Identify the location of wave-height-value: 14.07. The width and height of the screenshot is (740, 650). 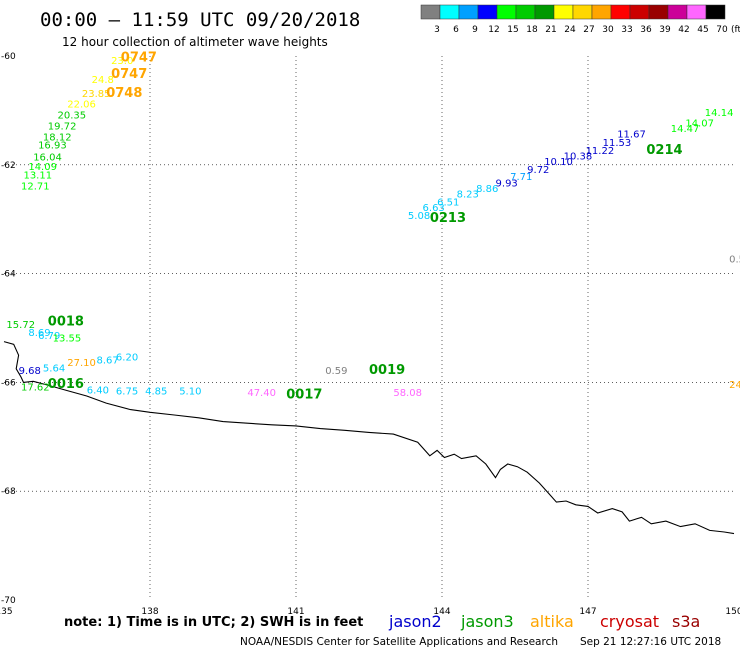
(699, 124).